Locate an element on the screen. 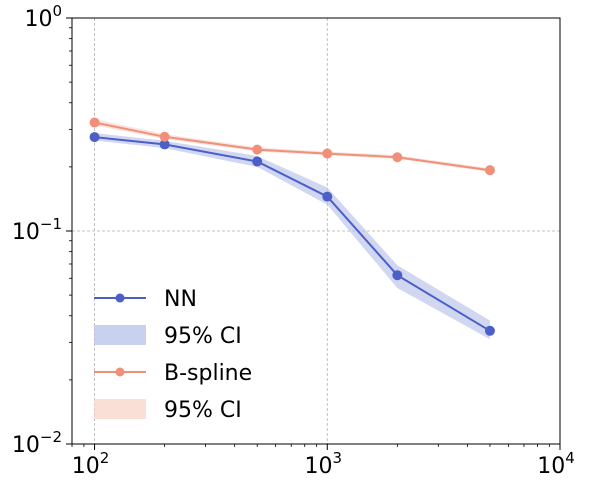  legend-label-0: NN is located at coordinates (180, 299).